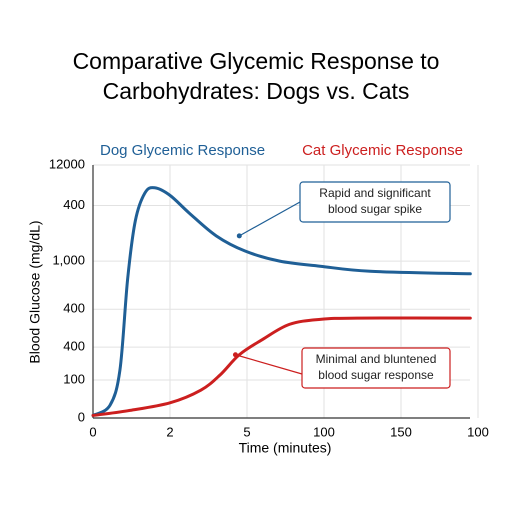 Image resolution: width=512 pixels, height=512 pixels. I want to click on chart-title: Comparative Glycemic Response to, so click(256, 61).